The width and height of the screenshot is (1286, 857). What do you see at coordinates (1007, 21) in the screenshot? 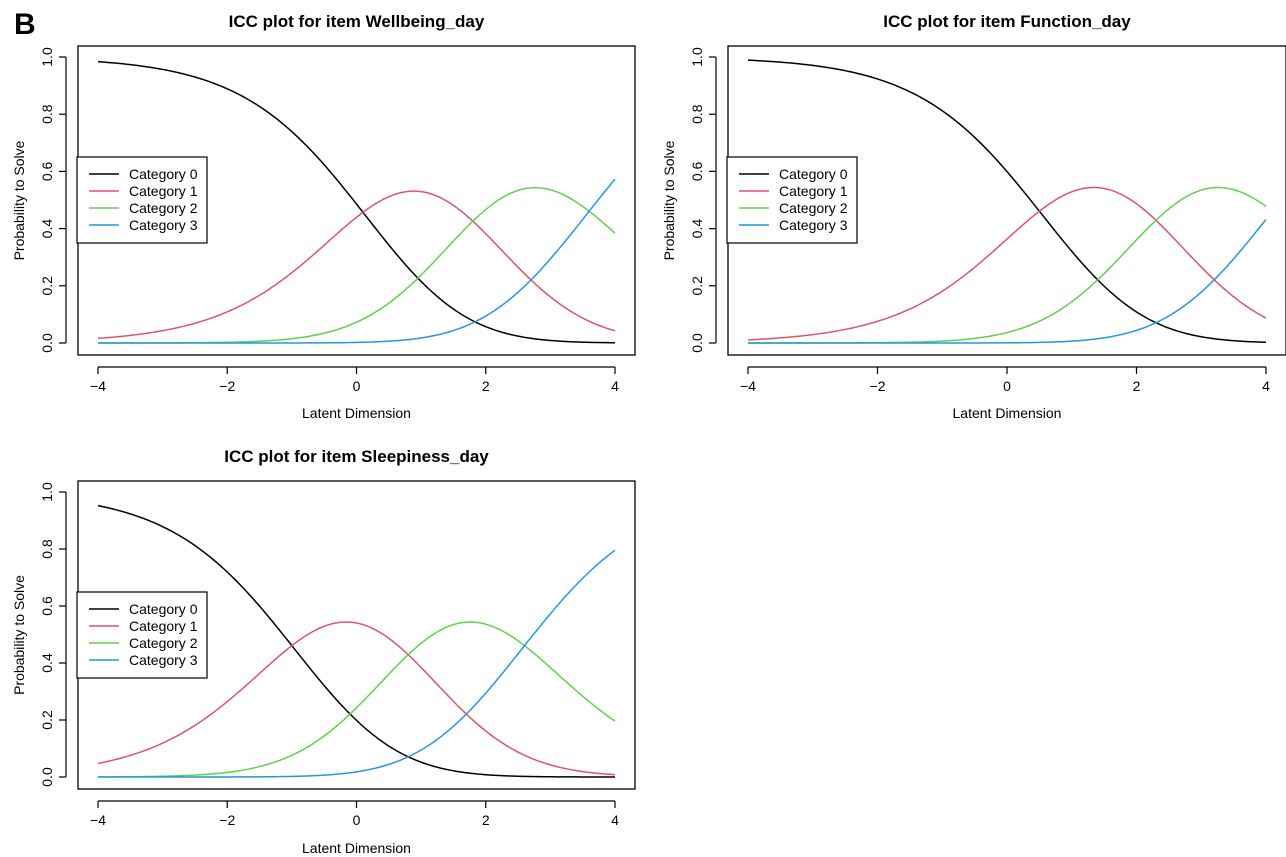
I see `chart-title: ICC plot for item Function_day` at bounding box center [1007, 21].